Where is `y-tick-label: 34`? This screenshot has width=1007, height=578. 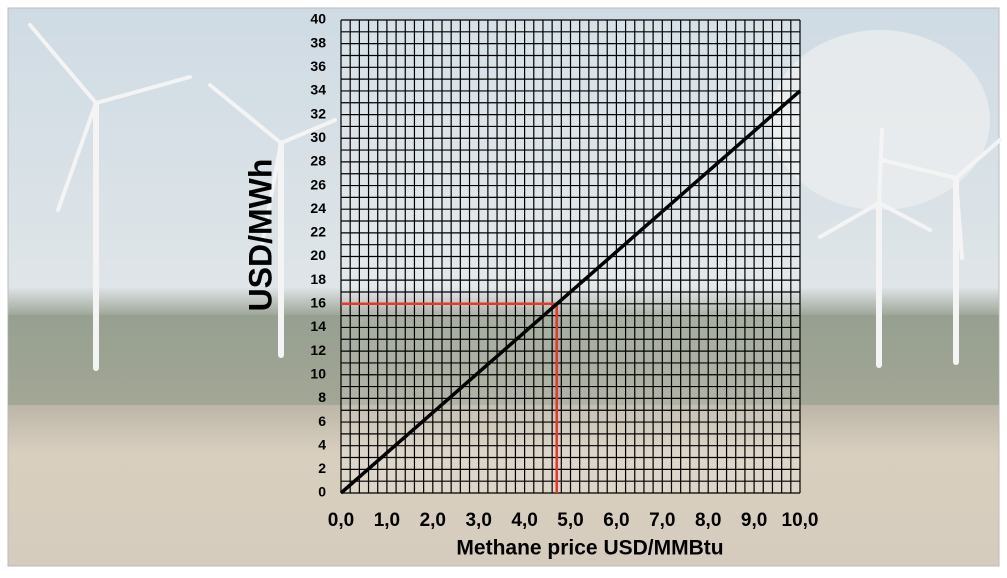
y-tick-label: 34 is located at coordinates (318, 90).